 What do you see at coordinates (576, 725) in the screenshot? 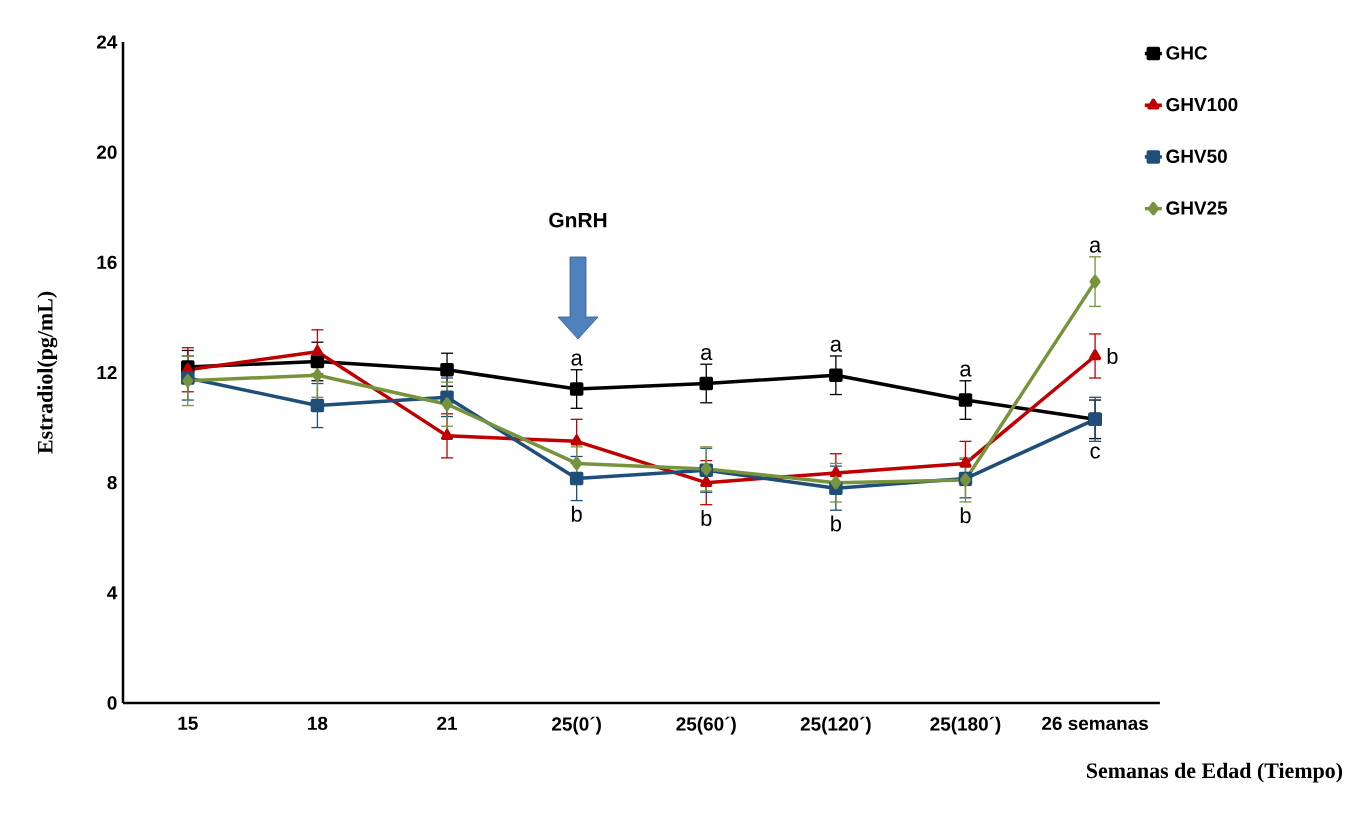
I see `x-tick-label: 25(0´)` at bounding box center [576, 725].